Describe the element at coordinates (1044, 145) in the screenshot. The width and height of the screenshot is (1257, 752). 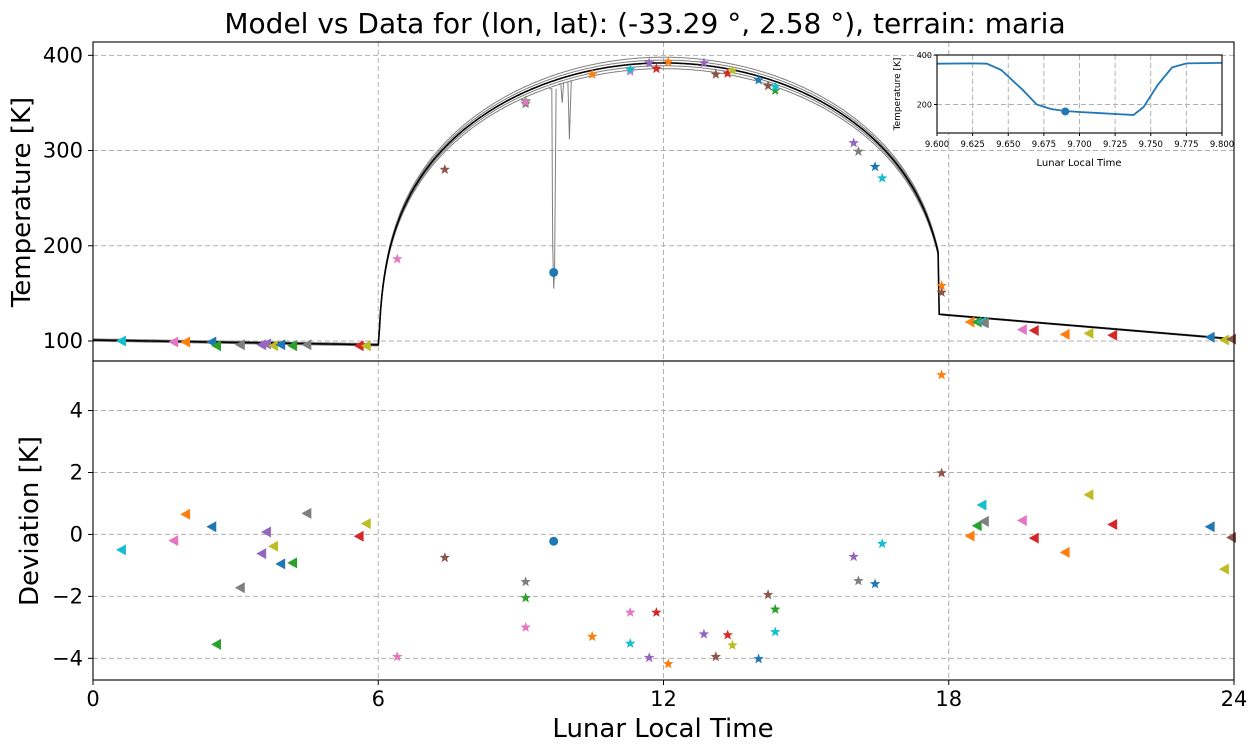
I see `inset-xtick-label: 9.675` at that location.